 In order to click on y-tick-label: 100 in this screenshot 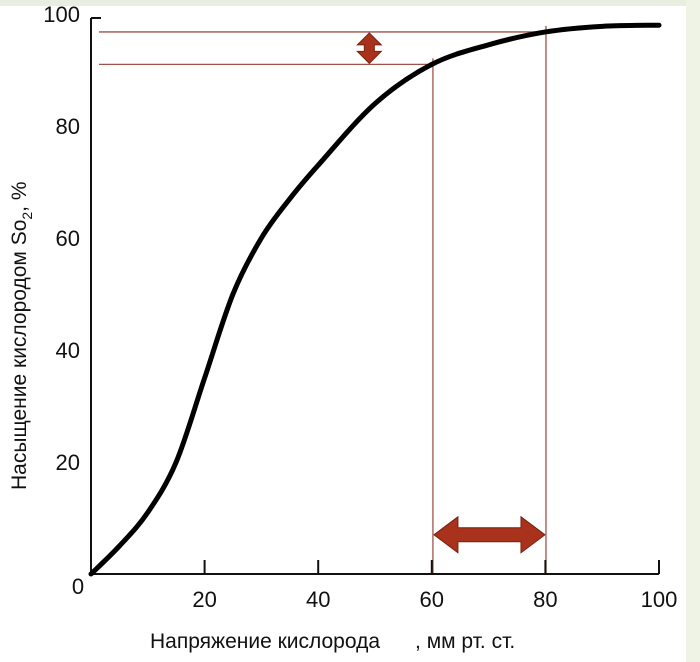, I will do `click(61, 14)`.